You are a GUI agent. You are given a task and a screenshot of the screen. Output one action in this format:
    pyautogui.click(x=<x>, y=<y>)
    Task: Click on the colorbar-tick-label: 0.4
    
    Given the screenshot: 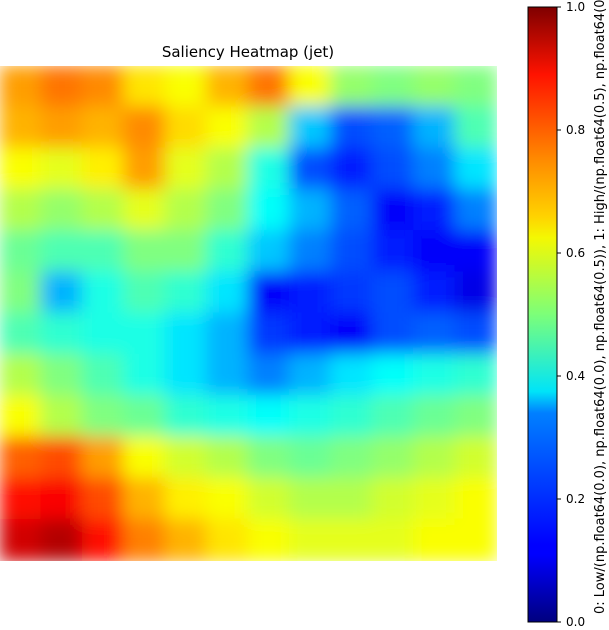 What is the action you would take?
    pyautogui.click(x=575, y=376)
    